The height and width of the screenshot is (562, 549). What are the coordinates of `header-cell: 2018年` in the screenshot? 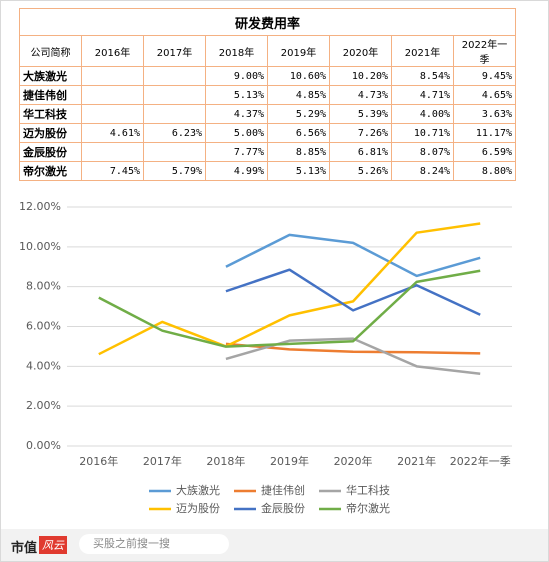 It's located at (236, 51).